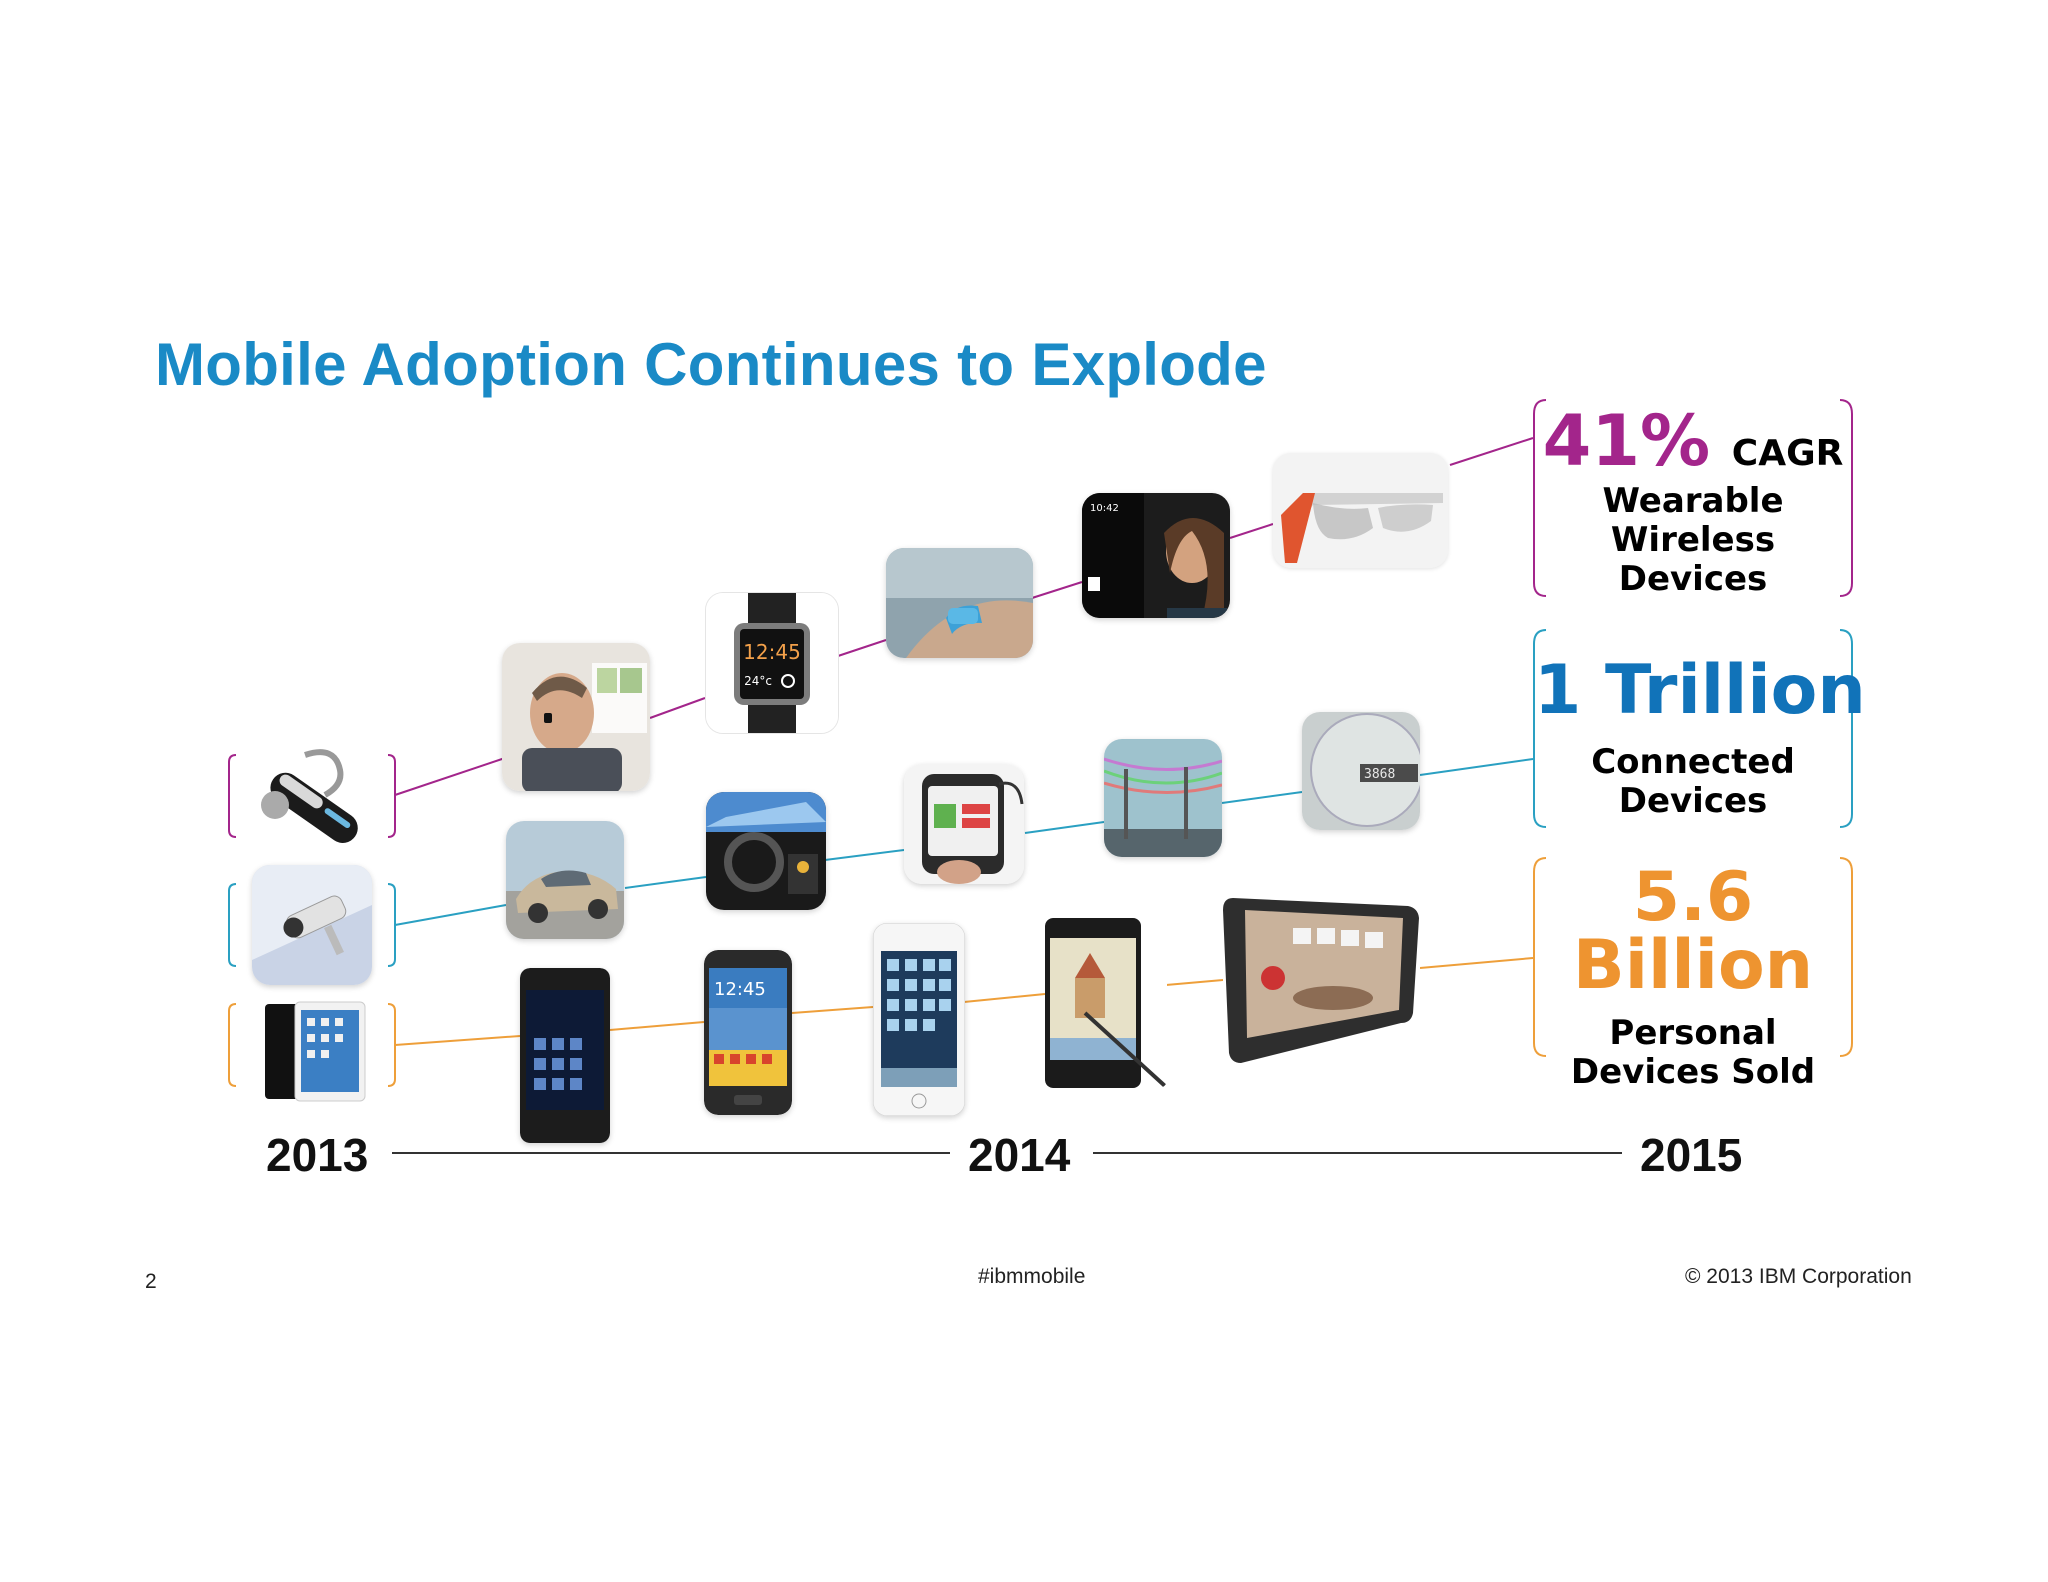 The image size is (2048, 1582). What do you see at coordinates (317, 1155) in the screenshot?
I see `year-2013: 2013` at bounding box center [317, 1155].